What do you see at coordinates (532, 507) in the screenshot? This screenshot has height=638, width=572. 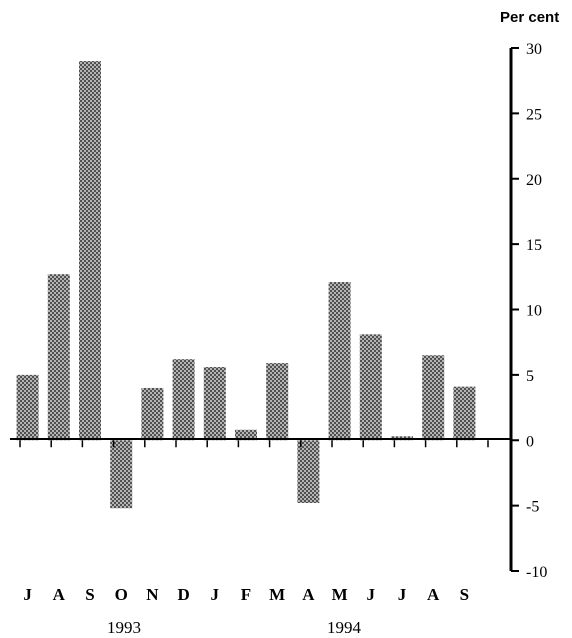 I see `y-tick-label: -5` at bounding box center [532, 507].